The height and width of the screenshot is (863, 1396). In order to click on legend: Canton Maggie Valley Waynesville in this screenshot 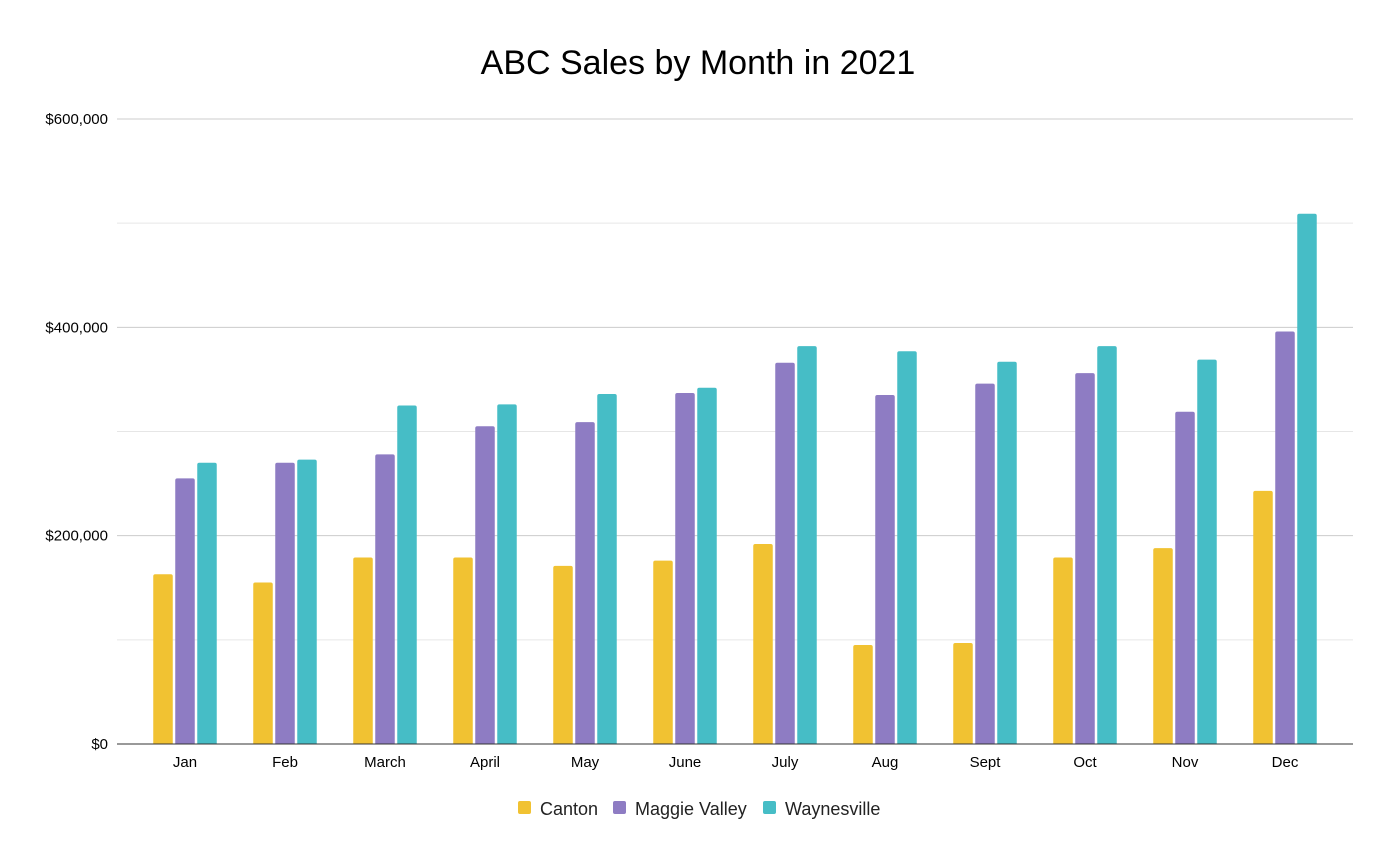, I will do `click(699, 809)`.